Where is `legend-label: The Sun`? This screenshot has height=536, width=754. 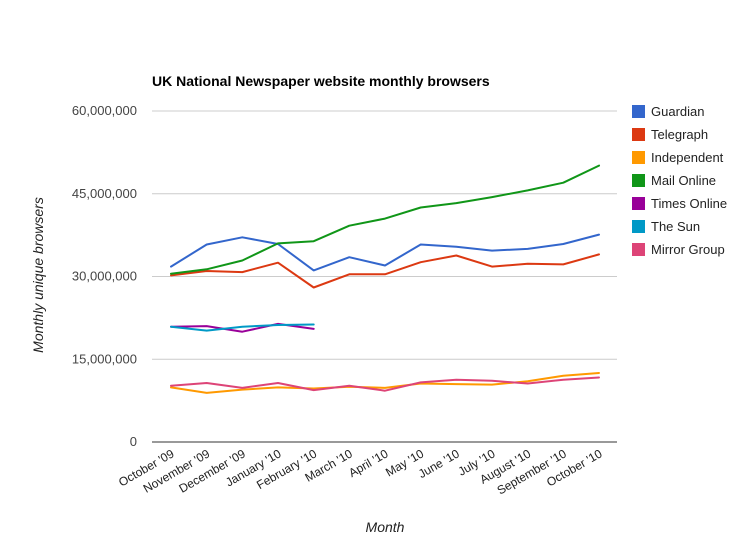 legend-label: The Sun is located at coordinates (675, 226).